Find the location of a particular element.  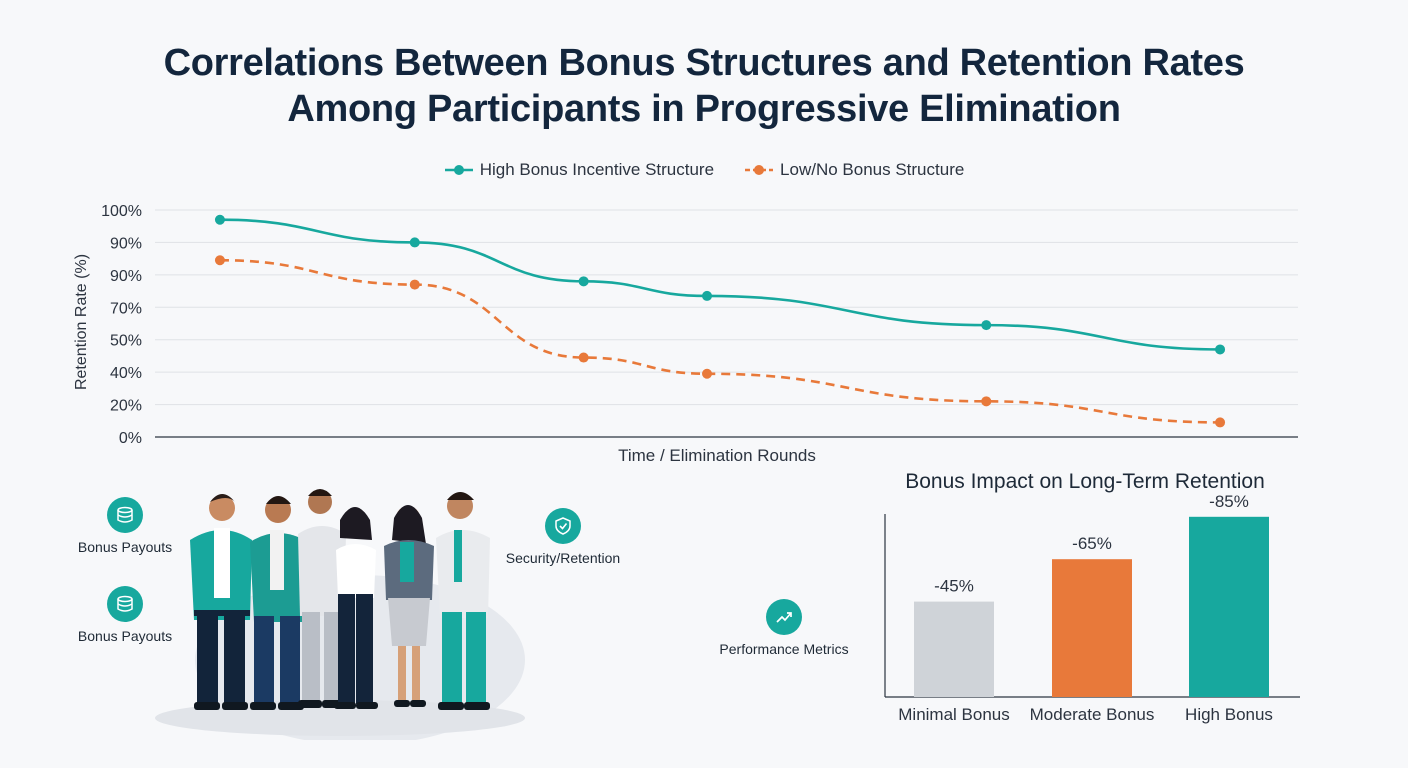

y-tick-label: 40% is located at coordinates (126, 373).